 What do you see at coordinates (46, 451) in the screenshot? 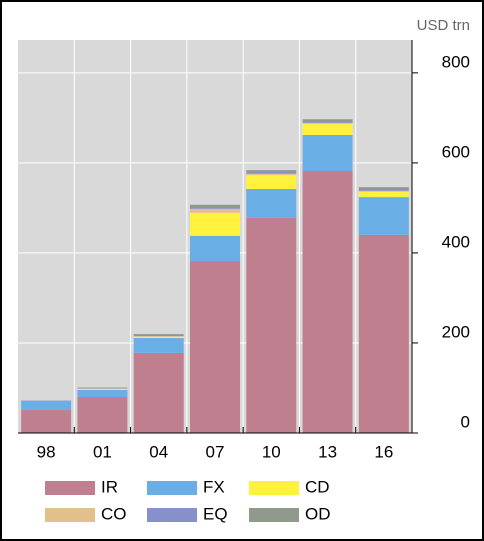
I see `x-tick-label: 98` at bounding box center [46, 451].